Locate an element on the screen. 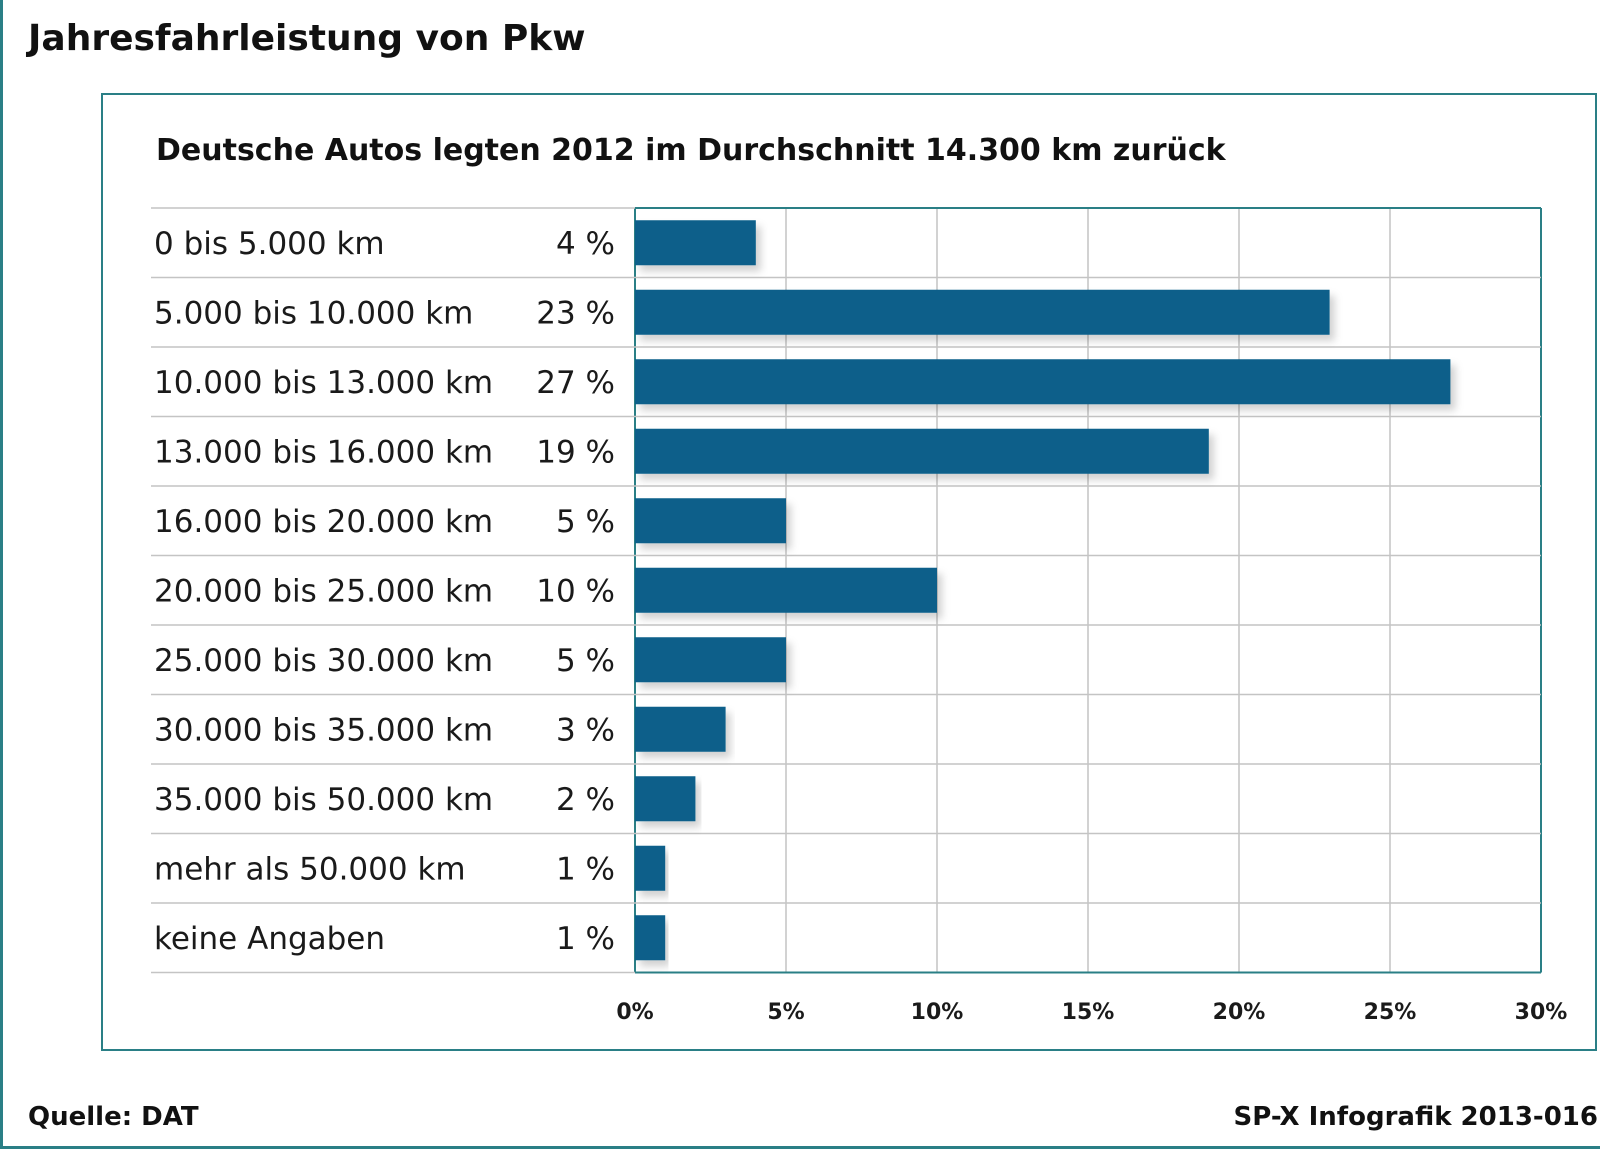  category-label-9: mehr als 50.000 km is located at coordinates (310, 869).